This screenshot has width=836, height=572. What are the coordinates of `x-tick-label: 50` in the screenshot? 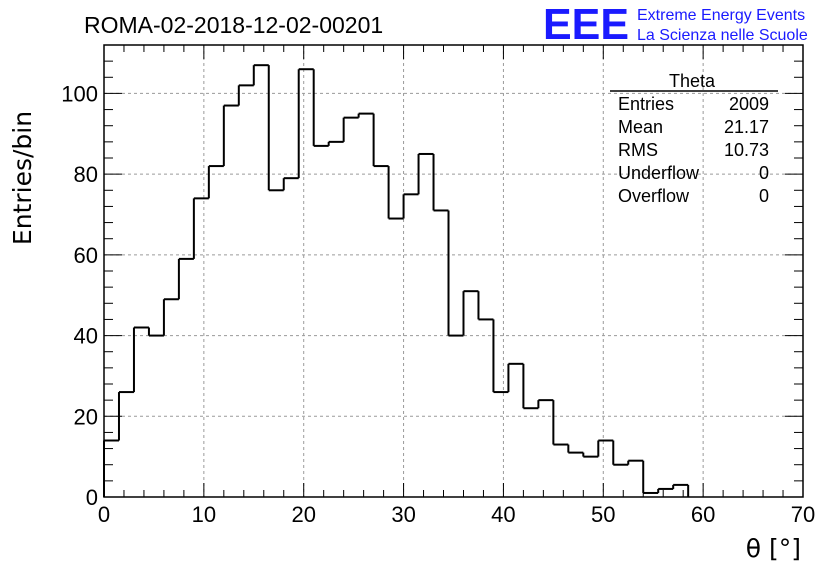 It's located at (603, 514).